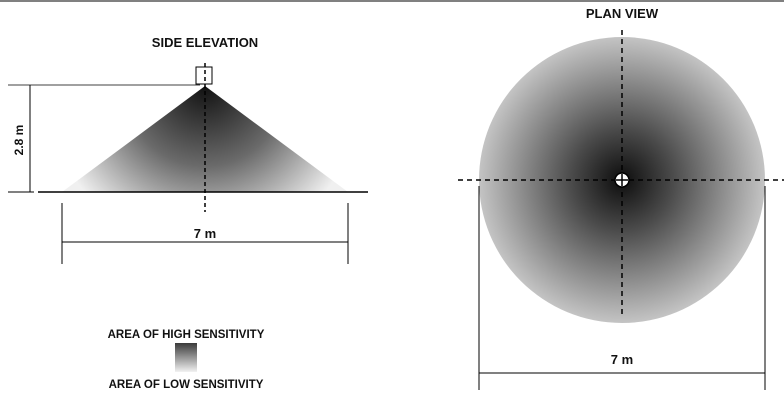 Image resolution: width=784 pixels, height=393 pixels. What do you see at coordinates (622, 13) in the screenshot?
I see `plan-view-title: PLAN VIEW` at bounding box center [622, 13].